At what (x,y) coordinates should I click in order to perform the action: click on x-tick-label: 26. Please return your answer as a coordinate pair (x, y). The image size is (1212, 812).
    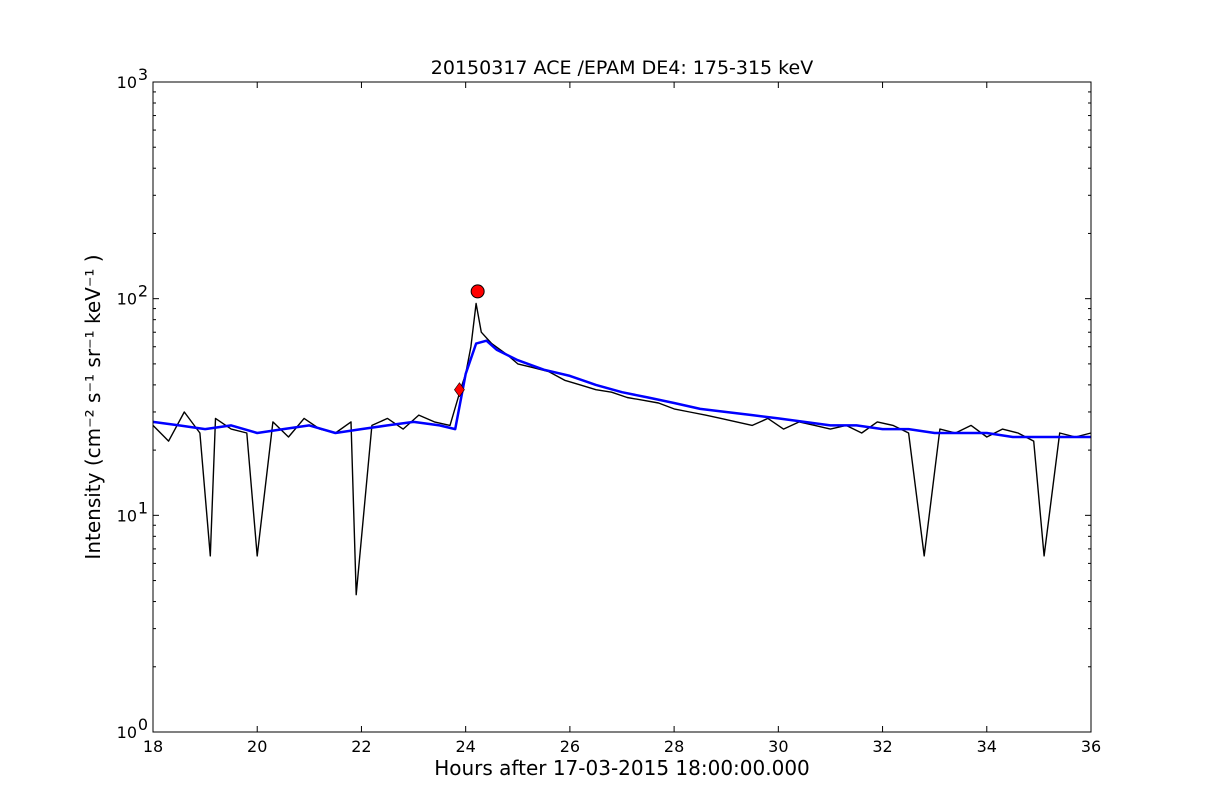
    Looking at the image, I should click on (570, 746).